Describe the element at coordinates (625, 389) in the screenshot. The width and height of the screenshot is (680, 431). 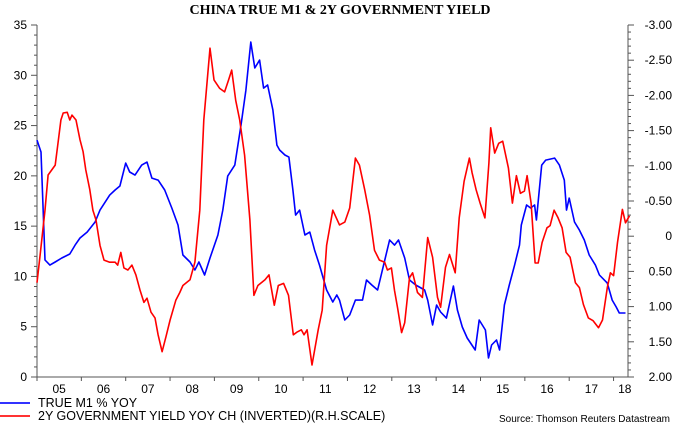
I see `x-axis-tick-label: 18` at that location.